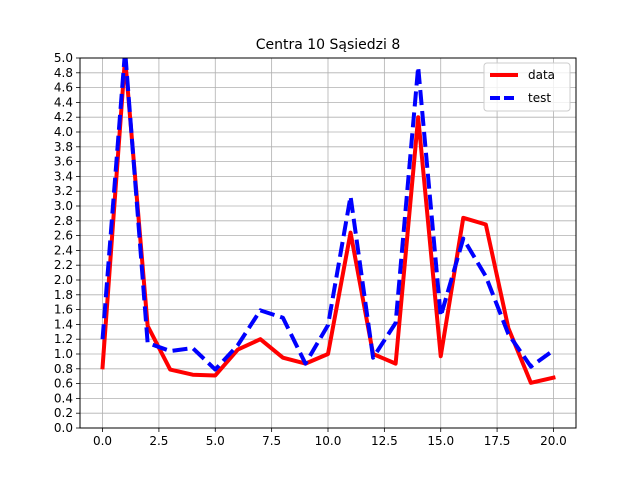 The width and height of the screenshot is (640, 480). I want to click on x-tick-label: 17.5, so click(497, 441).